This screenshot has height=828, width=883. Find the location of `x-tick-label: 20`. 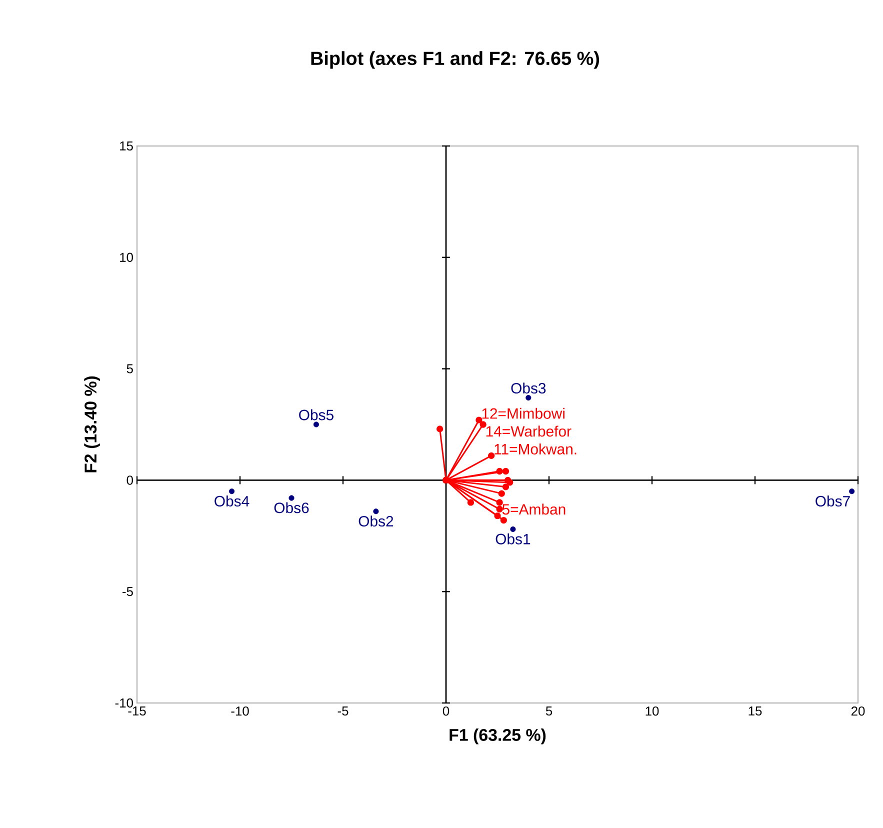

x-tick-label: 20 is located at coordinates (858, 711).